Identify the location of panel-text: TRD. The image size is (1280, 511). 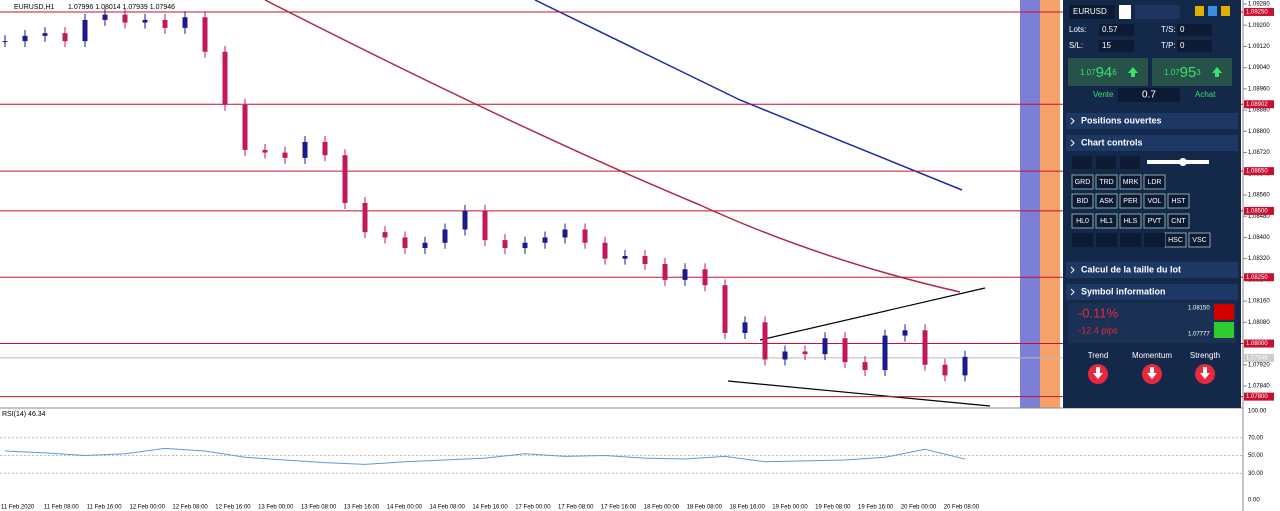
(1106, 182).